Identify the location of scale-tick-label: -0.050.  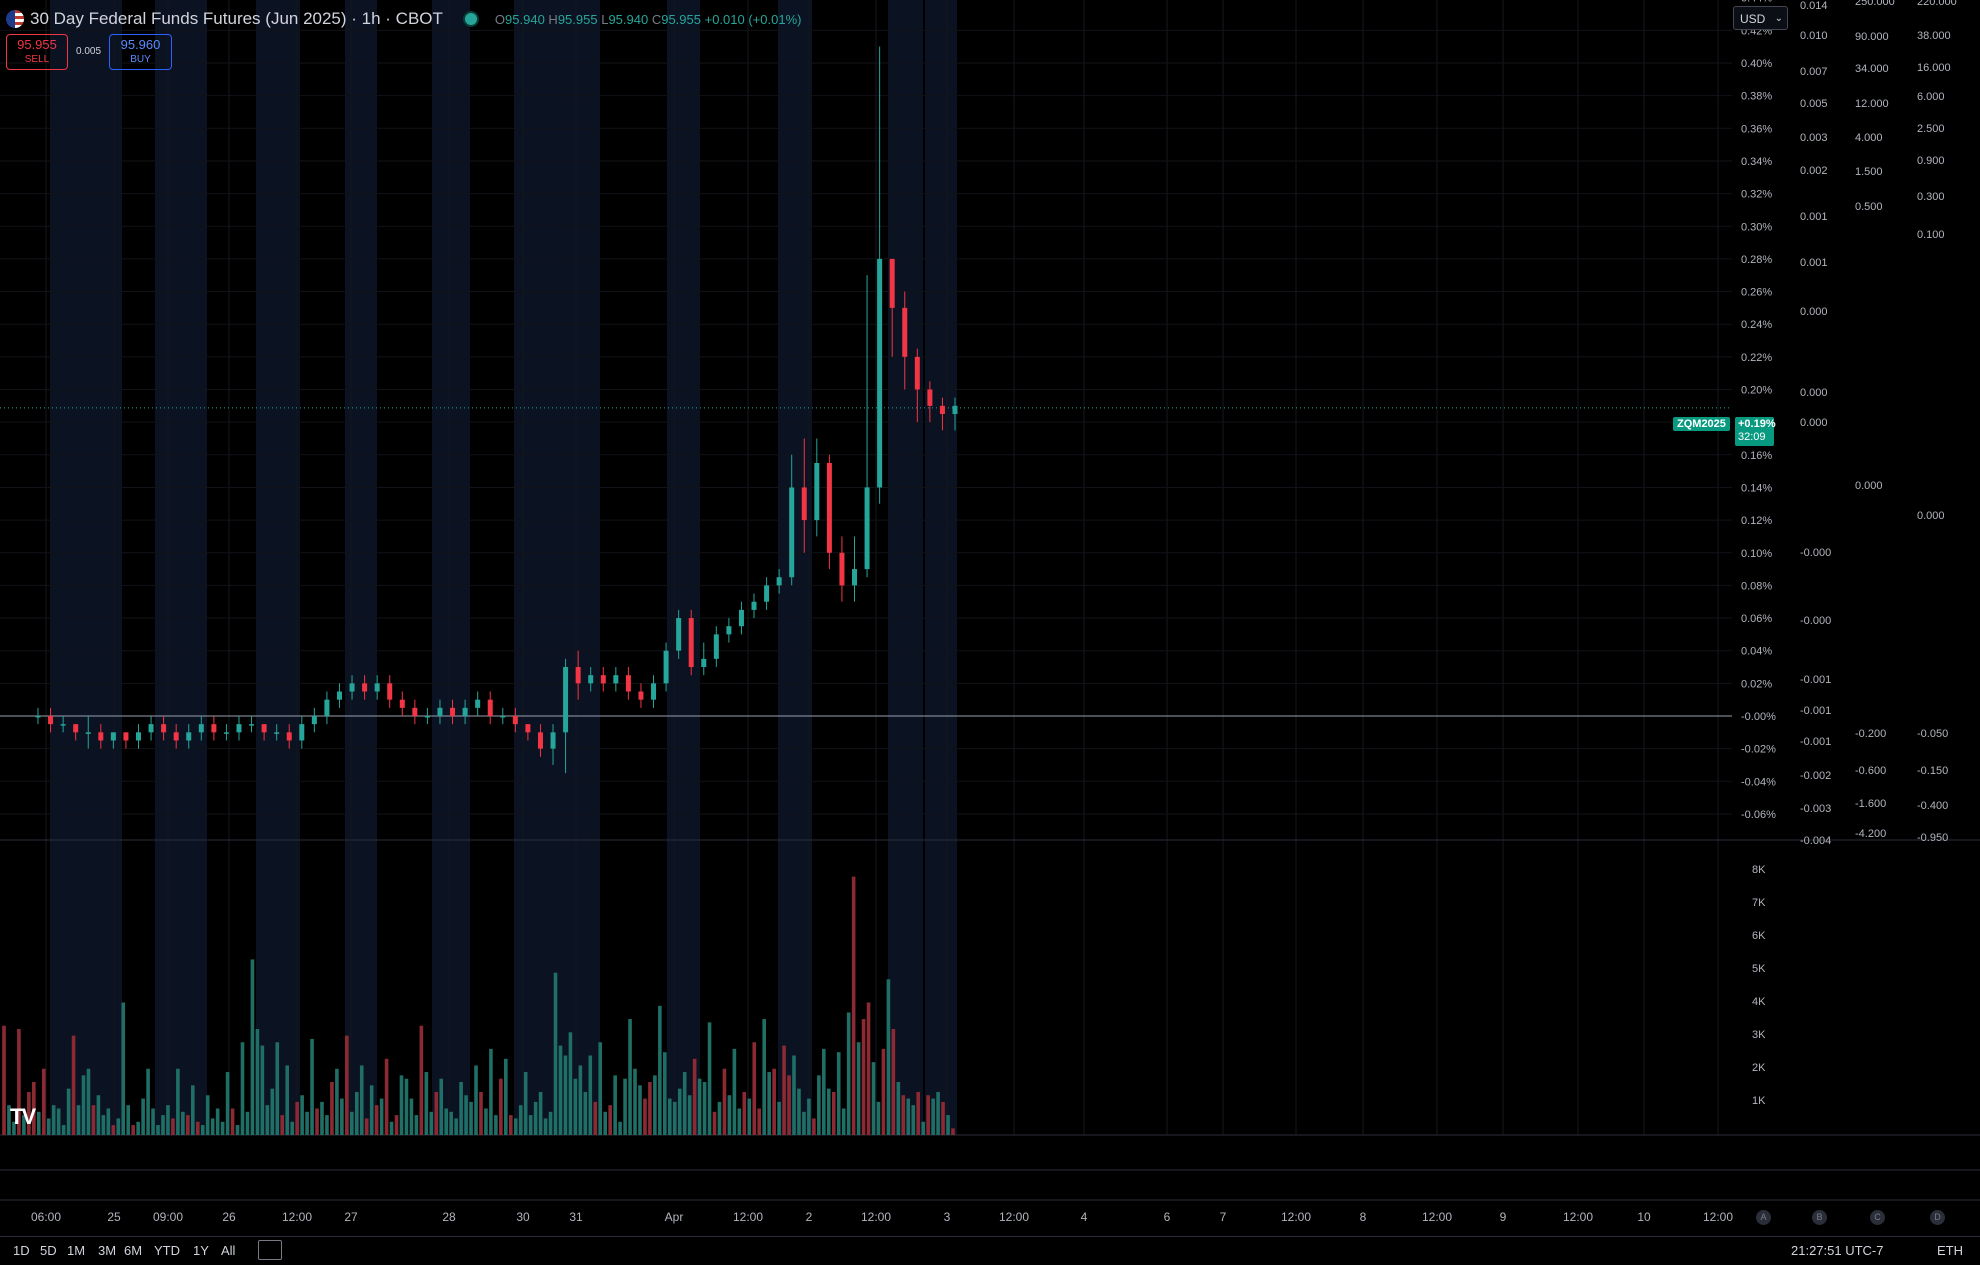
(1932, 734).